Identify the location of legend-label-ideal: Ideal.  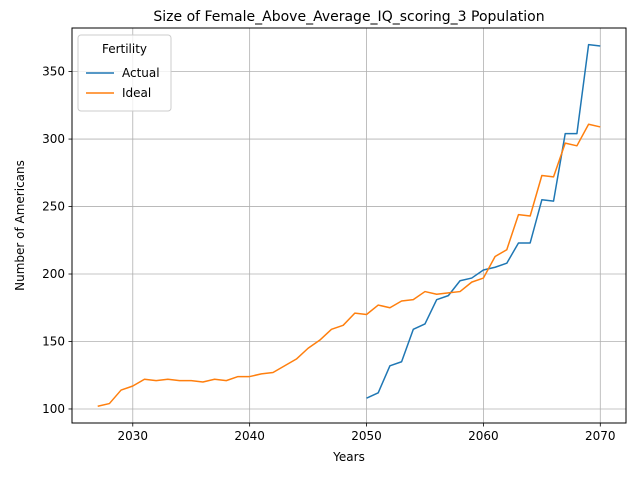
(136, 93).